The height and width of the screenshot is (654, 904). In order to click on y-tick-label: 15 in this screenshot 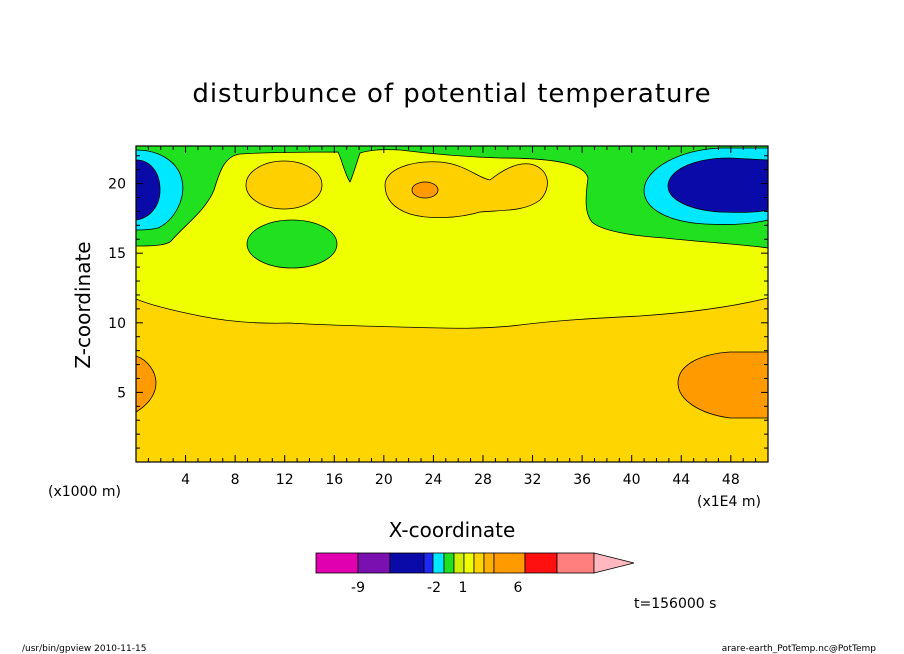, I will do `click(117, 254)`.